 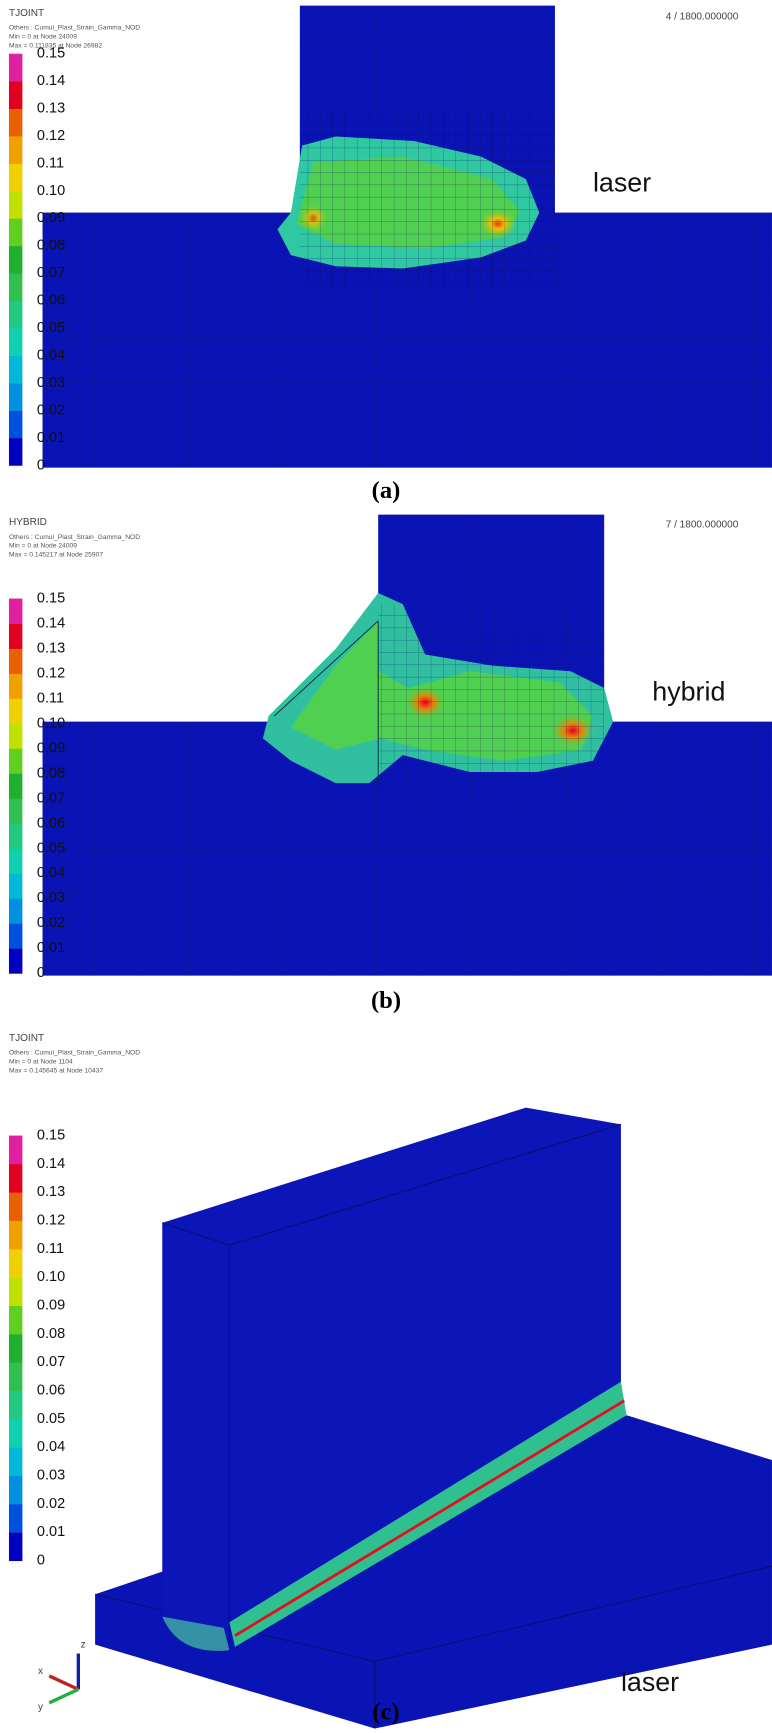 What do you see at coordinates (40, 1671) in the screenshot?
I see `axis-label: x` at bounding box center [40, 1671].